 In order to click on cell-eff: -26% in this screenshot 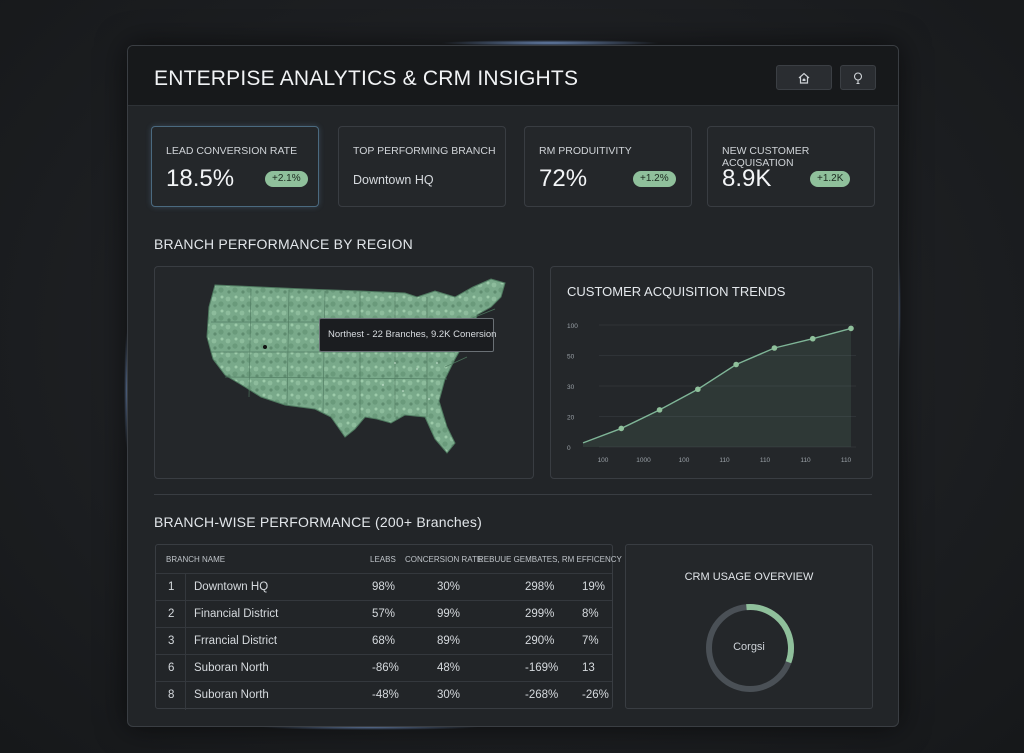, I will do `click(595, 695)`.